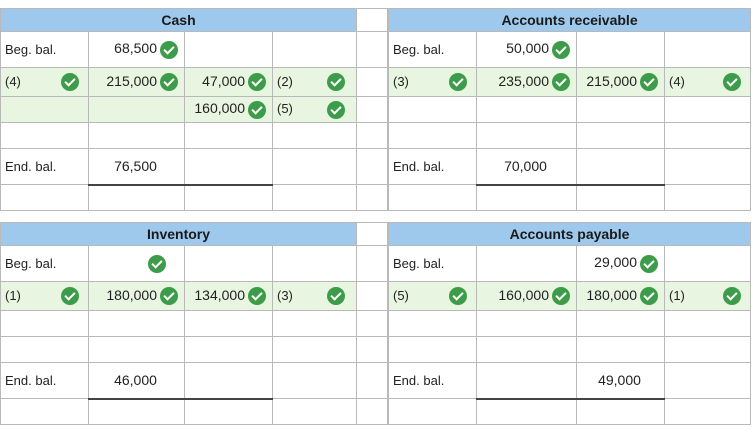  I want to click on ap-end-debit, so click(526, 381).